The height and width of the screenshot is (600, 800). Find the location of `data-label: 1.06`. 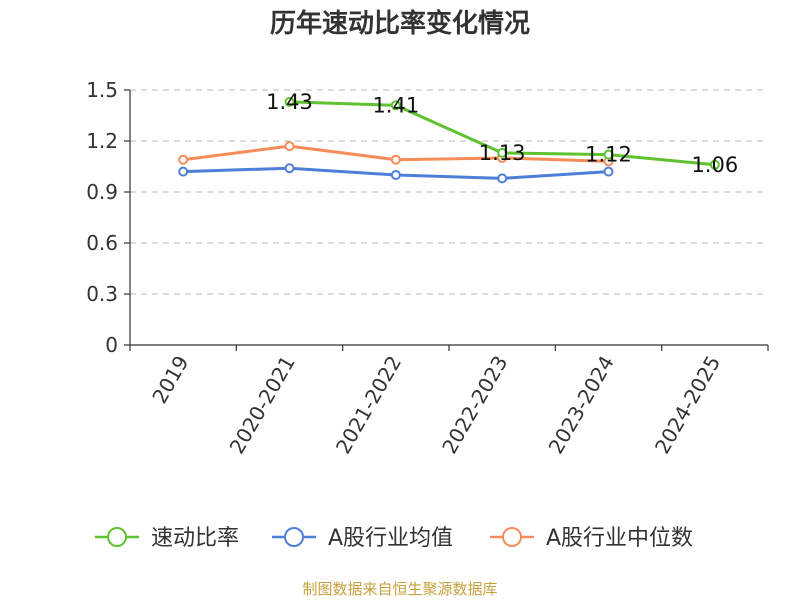

data-label: 1.06 is located at coordinates (714, 165).